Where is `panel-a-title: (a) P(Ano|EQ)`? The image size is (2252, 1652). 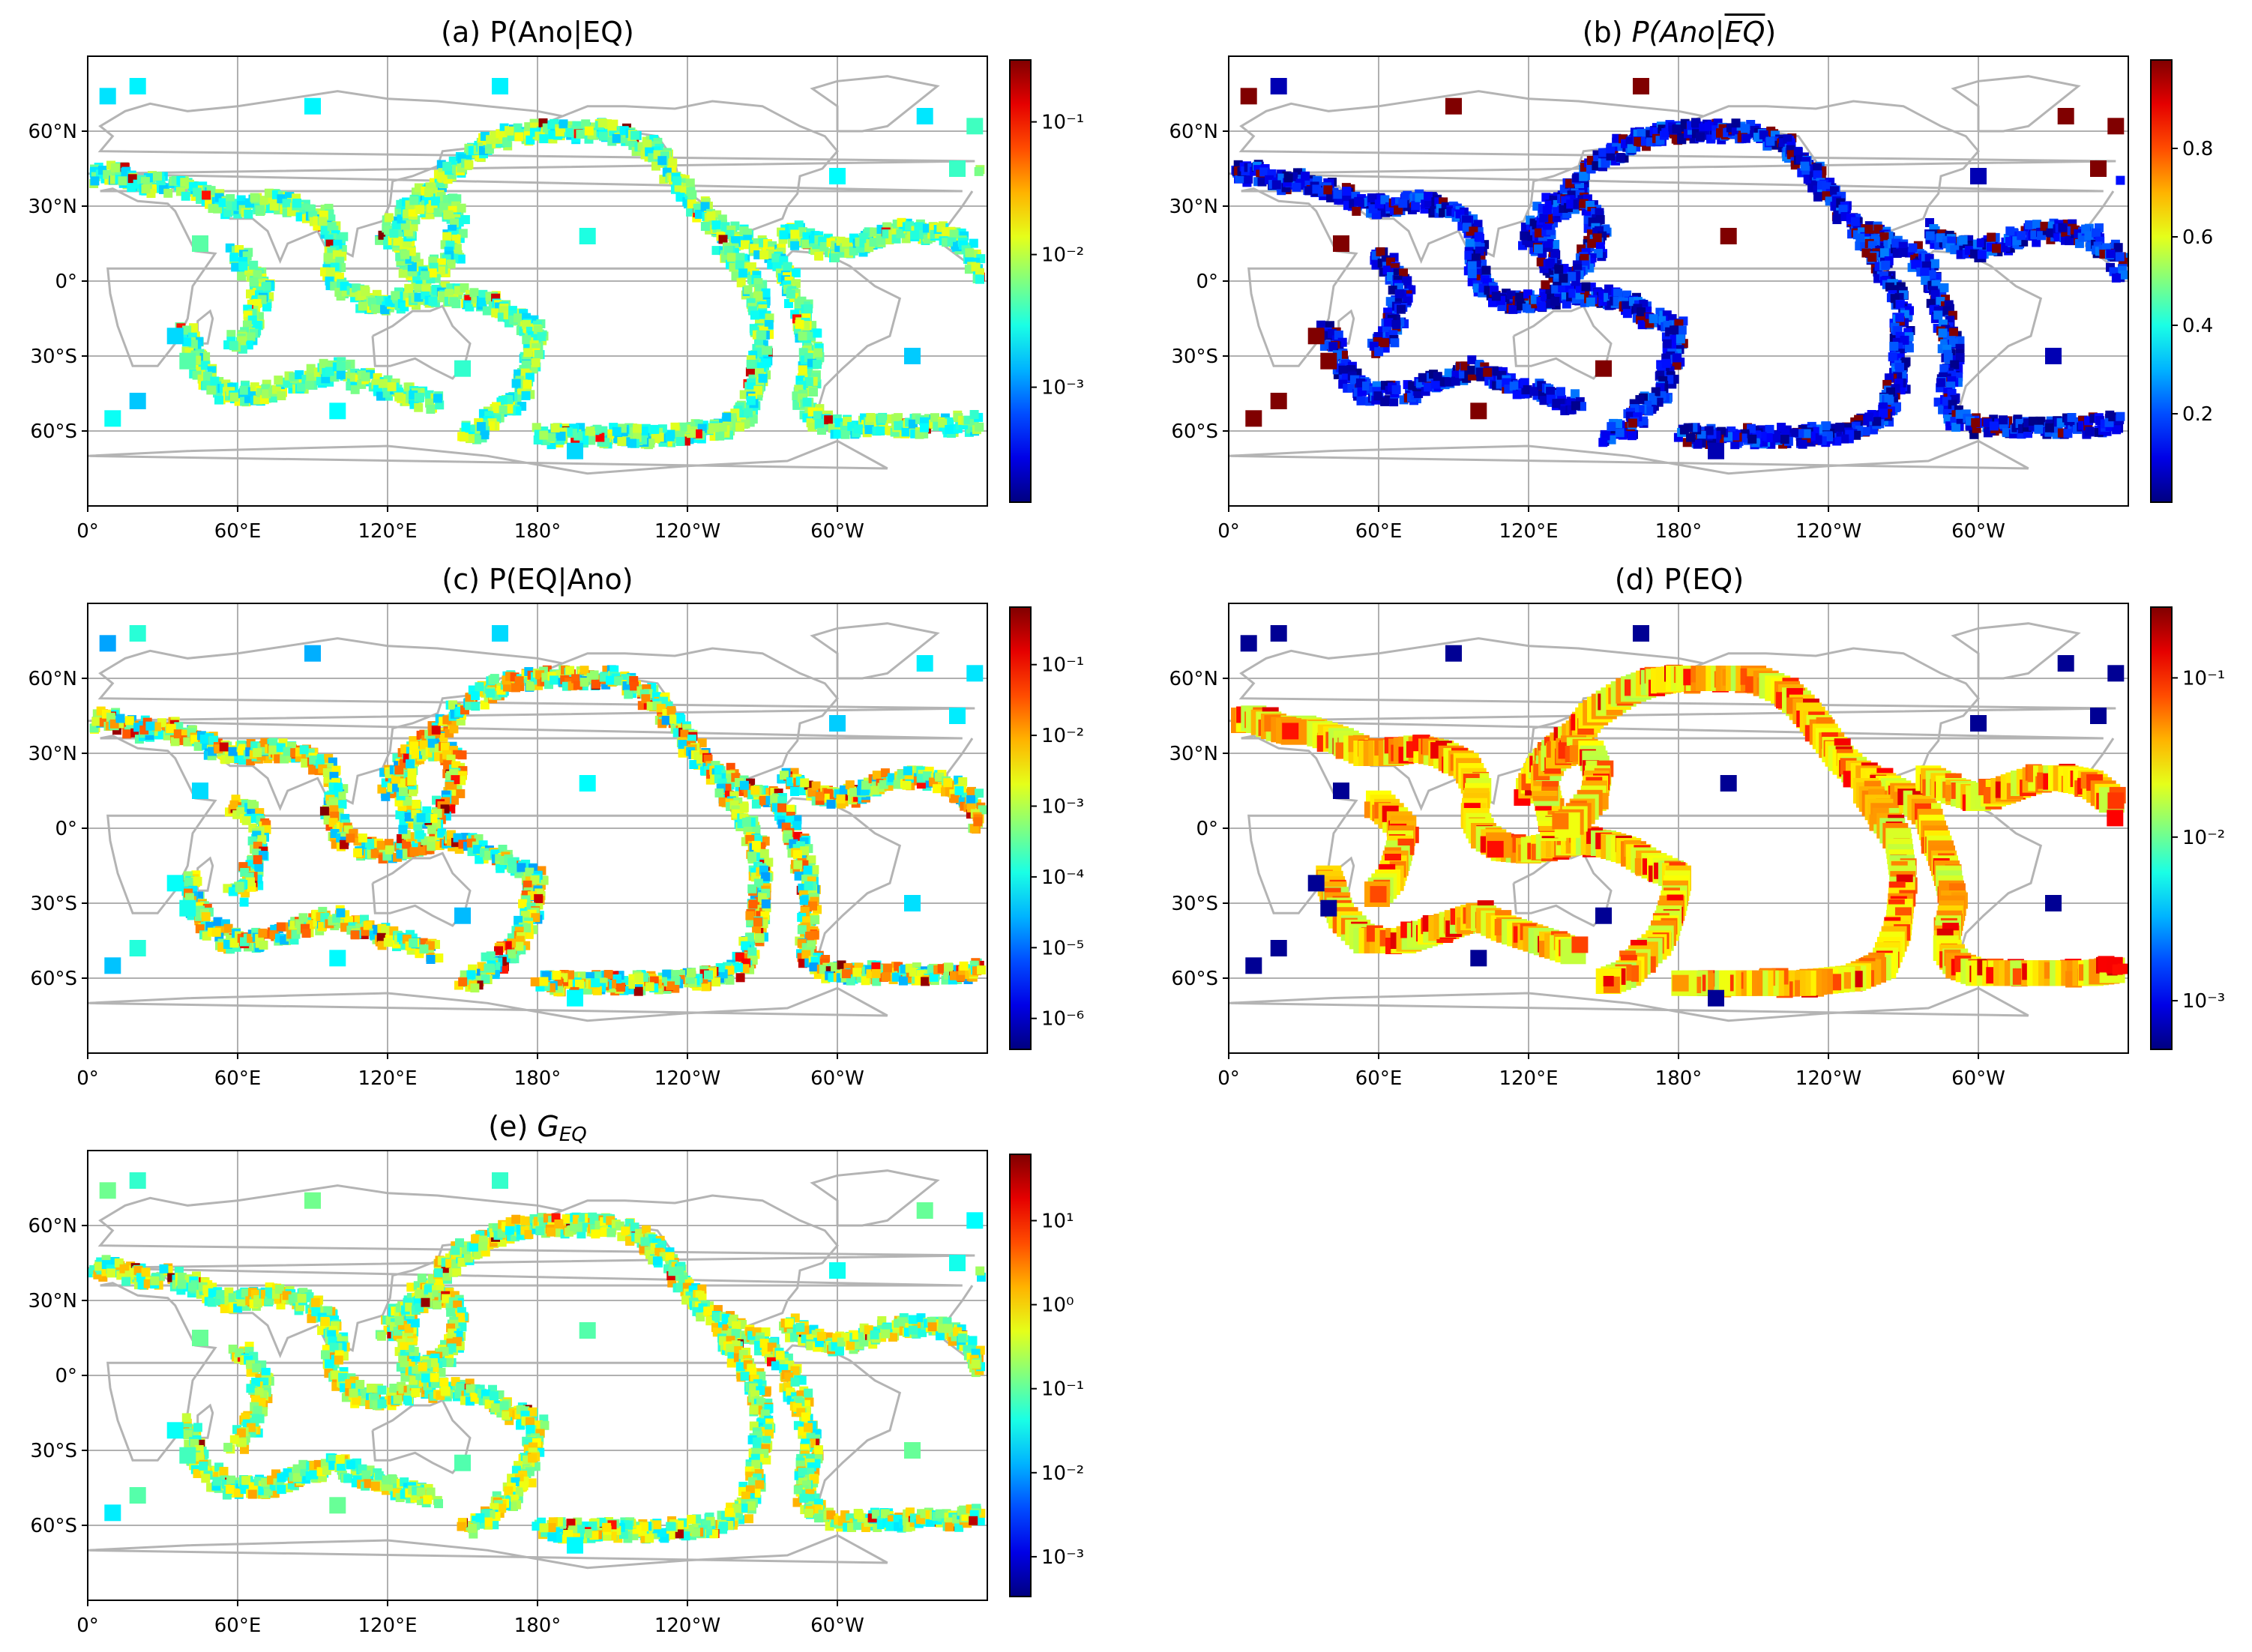
panel-a-title: (a) P(Ano|EQ) is located at coordinates (537, 32).